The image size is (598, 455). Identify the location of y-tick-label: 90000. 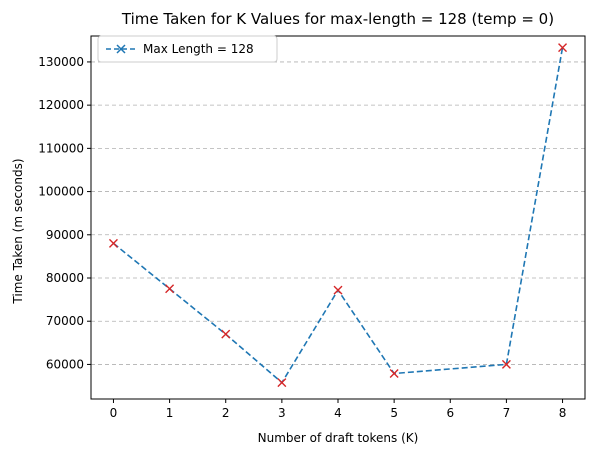
(65, 235).